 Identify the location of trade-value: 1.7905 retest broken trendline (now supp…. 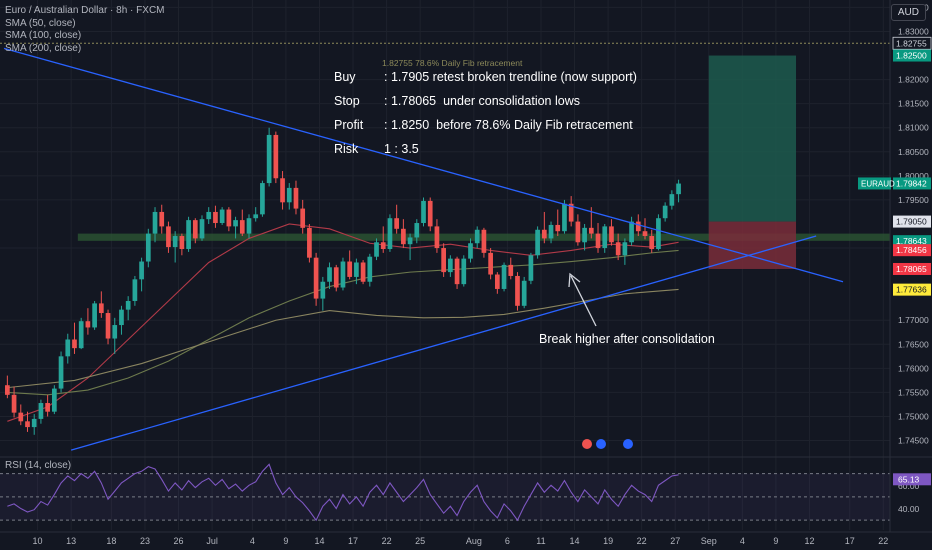
(513, 77).